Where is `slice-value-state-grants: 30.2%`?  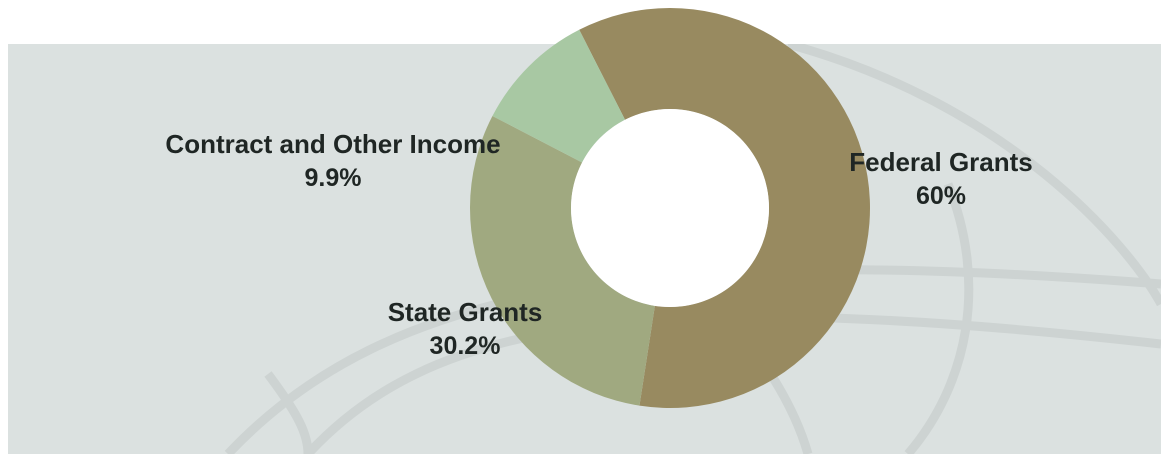 slice-value-state-grants: 30.2% is located at coordinates (465, 345).